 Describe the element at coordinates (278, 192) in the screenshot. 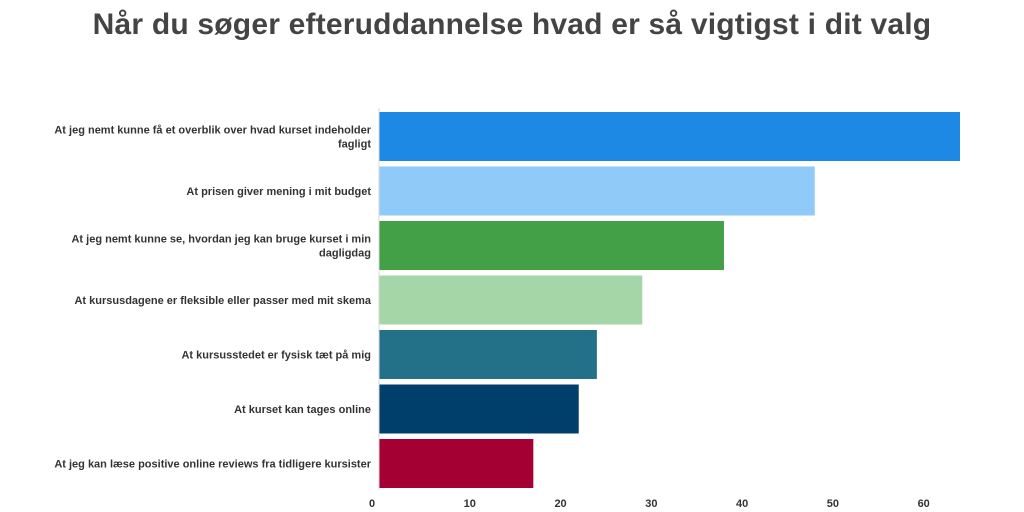

I see `category-label-2: At prisen giver mening i mit budget` at that location.